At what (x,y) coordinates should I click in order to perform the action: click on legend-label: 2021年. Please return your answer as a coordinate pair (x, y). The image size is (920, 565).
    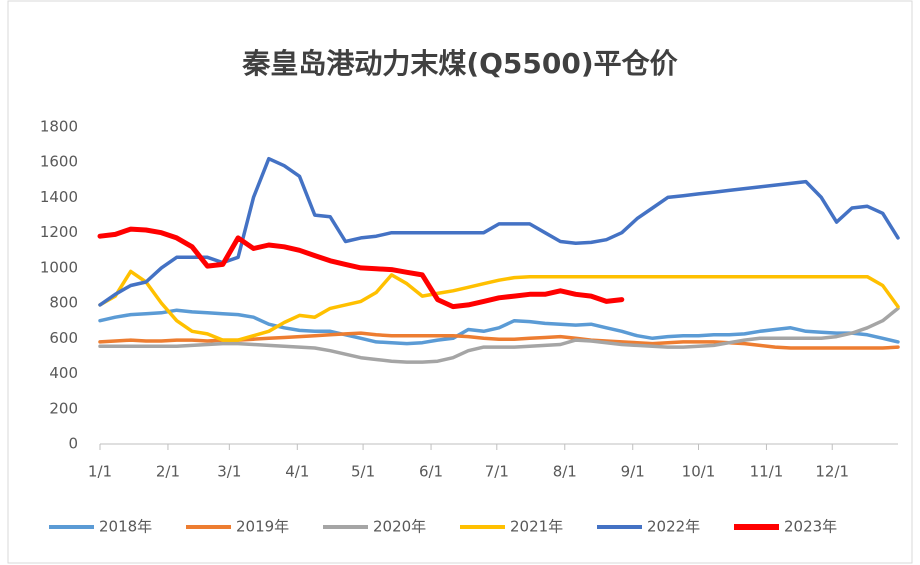
    Looking at the image, I should click on (536, 527).